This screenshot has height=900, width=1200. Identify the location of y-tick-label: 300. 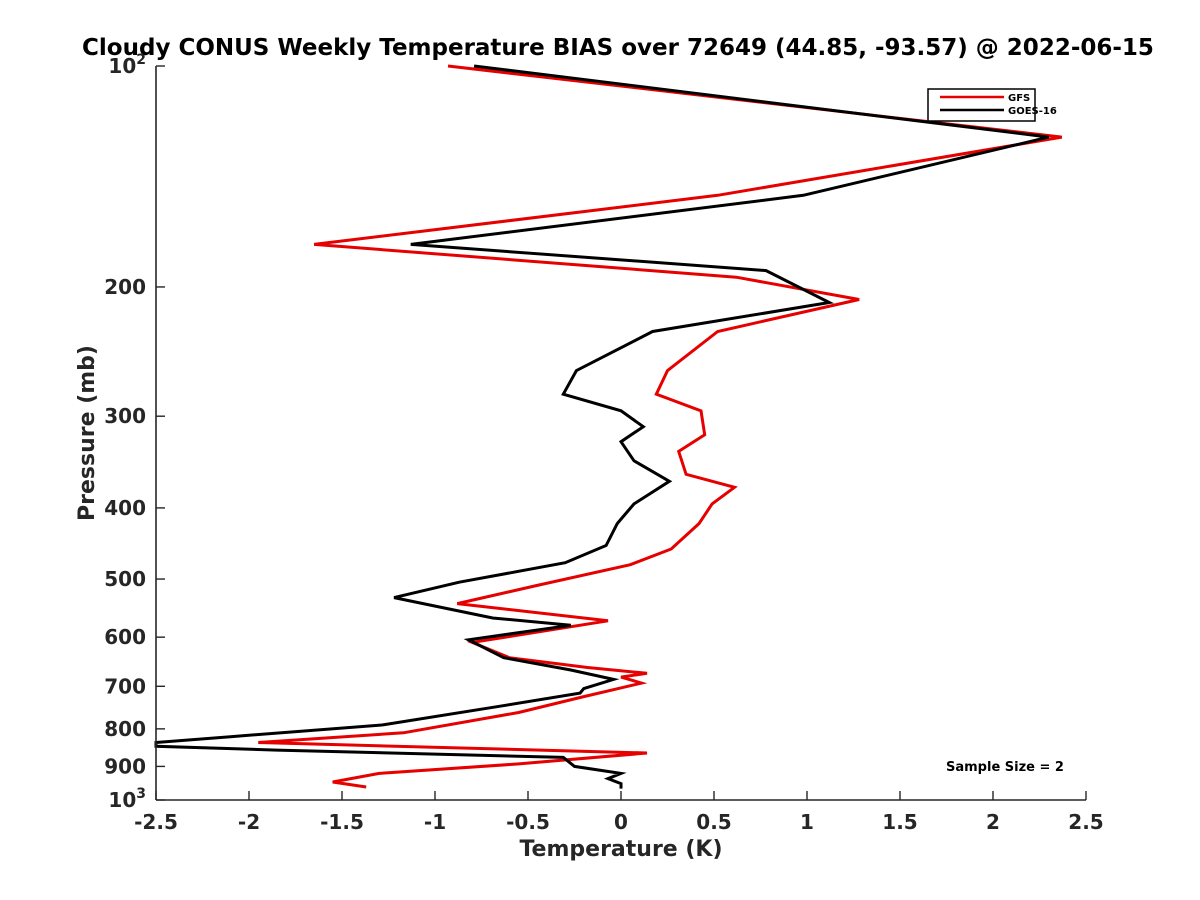
(125, 416).